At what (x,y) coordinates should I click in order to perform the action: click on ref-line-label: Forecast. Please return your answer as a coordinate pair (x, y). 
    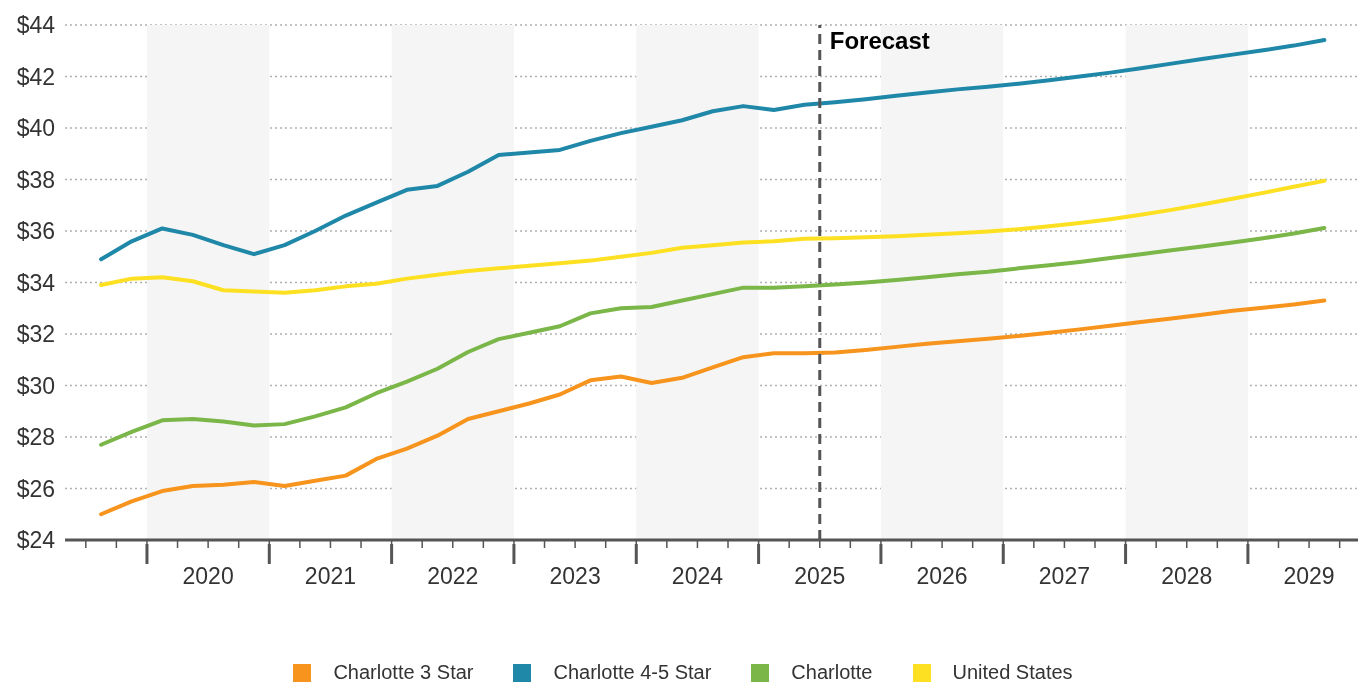
    Looking at the image, I should click on (879, 40).